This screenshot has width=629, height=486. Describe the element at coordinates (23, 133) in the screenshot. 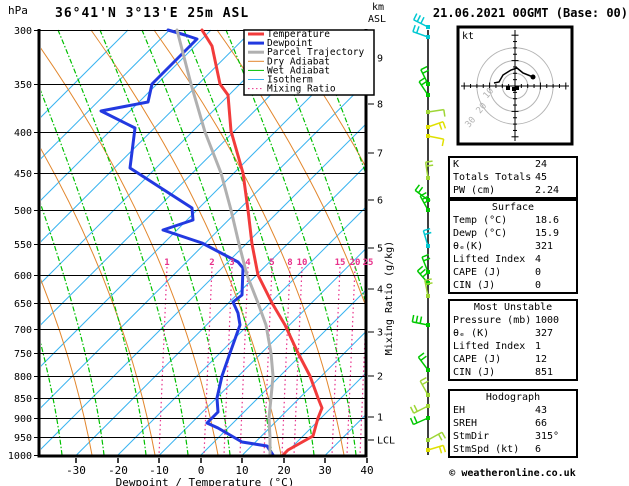

I see `pressure-tick-label: 400` at that location.